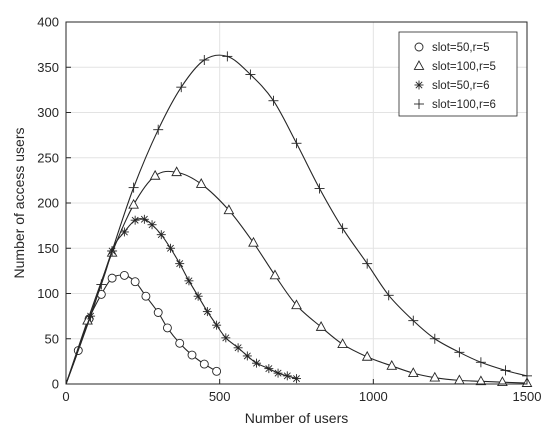 Image resolution: width=550 pixels, height=434 pixels. What do you see at coordinates (527, 396) in the screenshot?
I see `x-tick-label: 1500` at bounding box center [527, 396].